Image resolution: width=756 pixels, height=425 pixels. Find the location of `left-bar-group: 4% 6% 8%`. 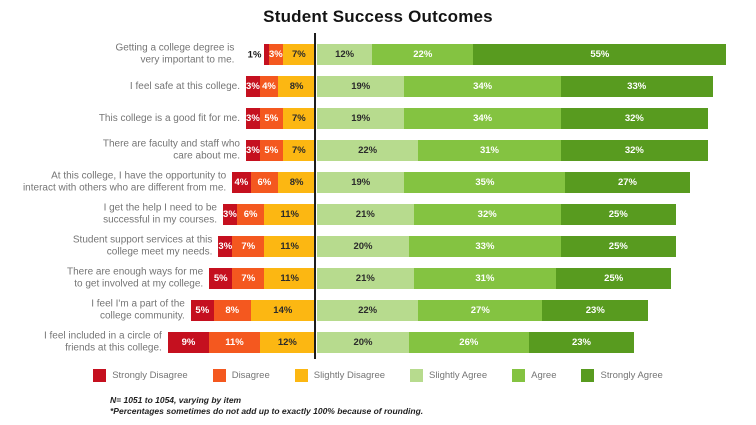

left-bar-group: 4% 6% 8% is located at coordinates (273, 182).